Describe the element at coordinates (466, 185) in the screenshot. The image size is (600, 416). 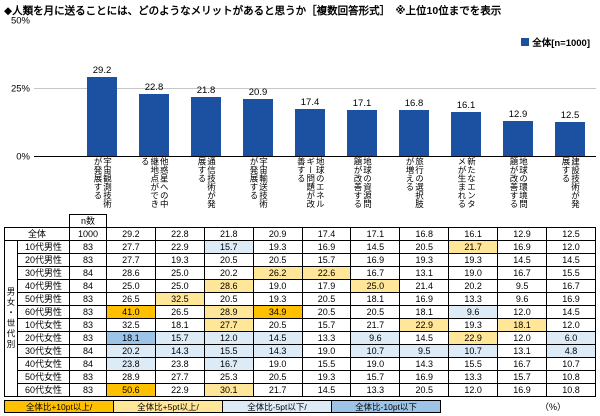
I see `bar-category-label: 新たなエンタメが生まれる` at that location.